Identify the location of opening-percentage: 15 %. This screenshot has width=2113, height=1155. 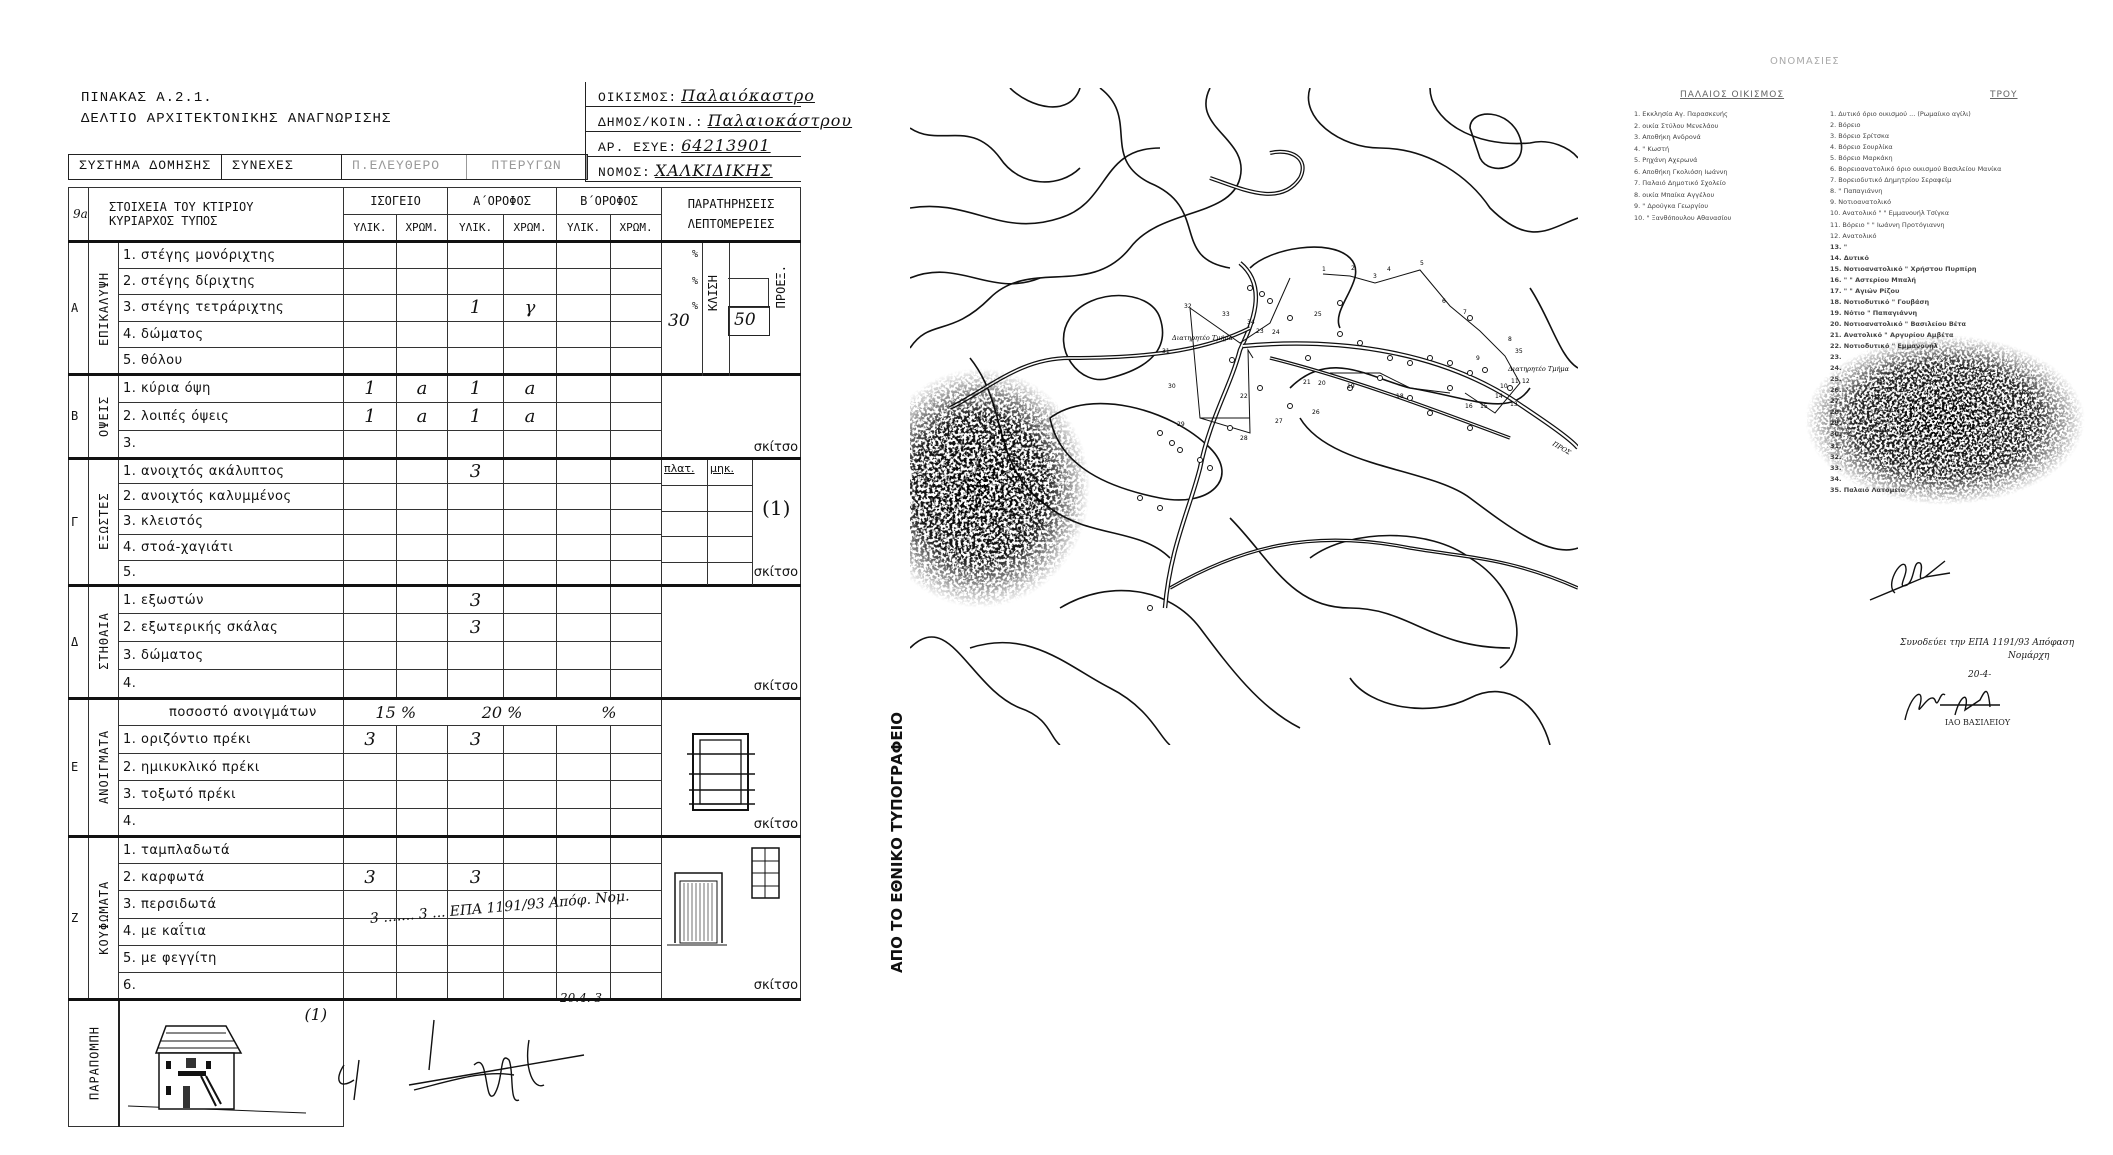
(395, 711).